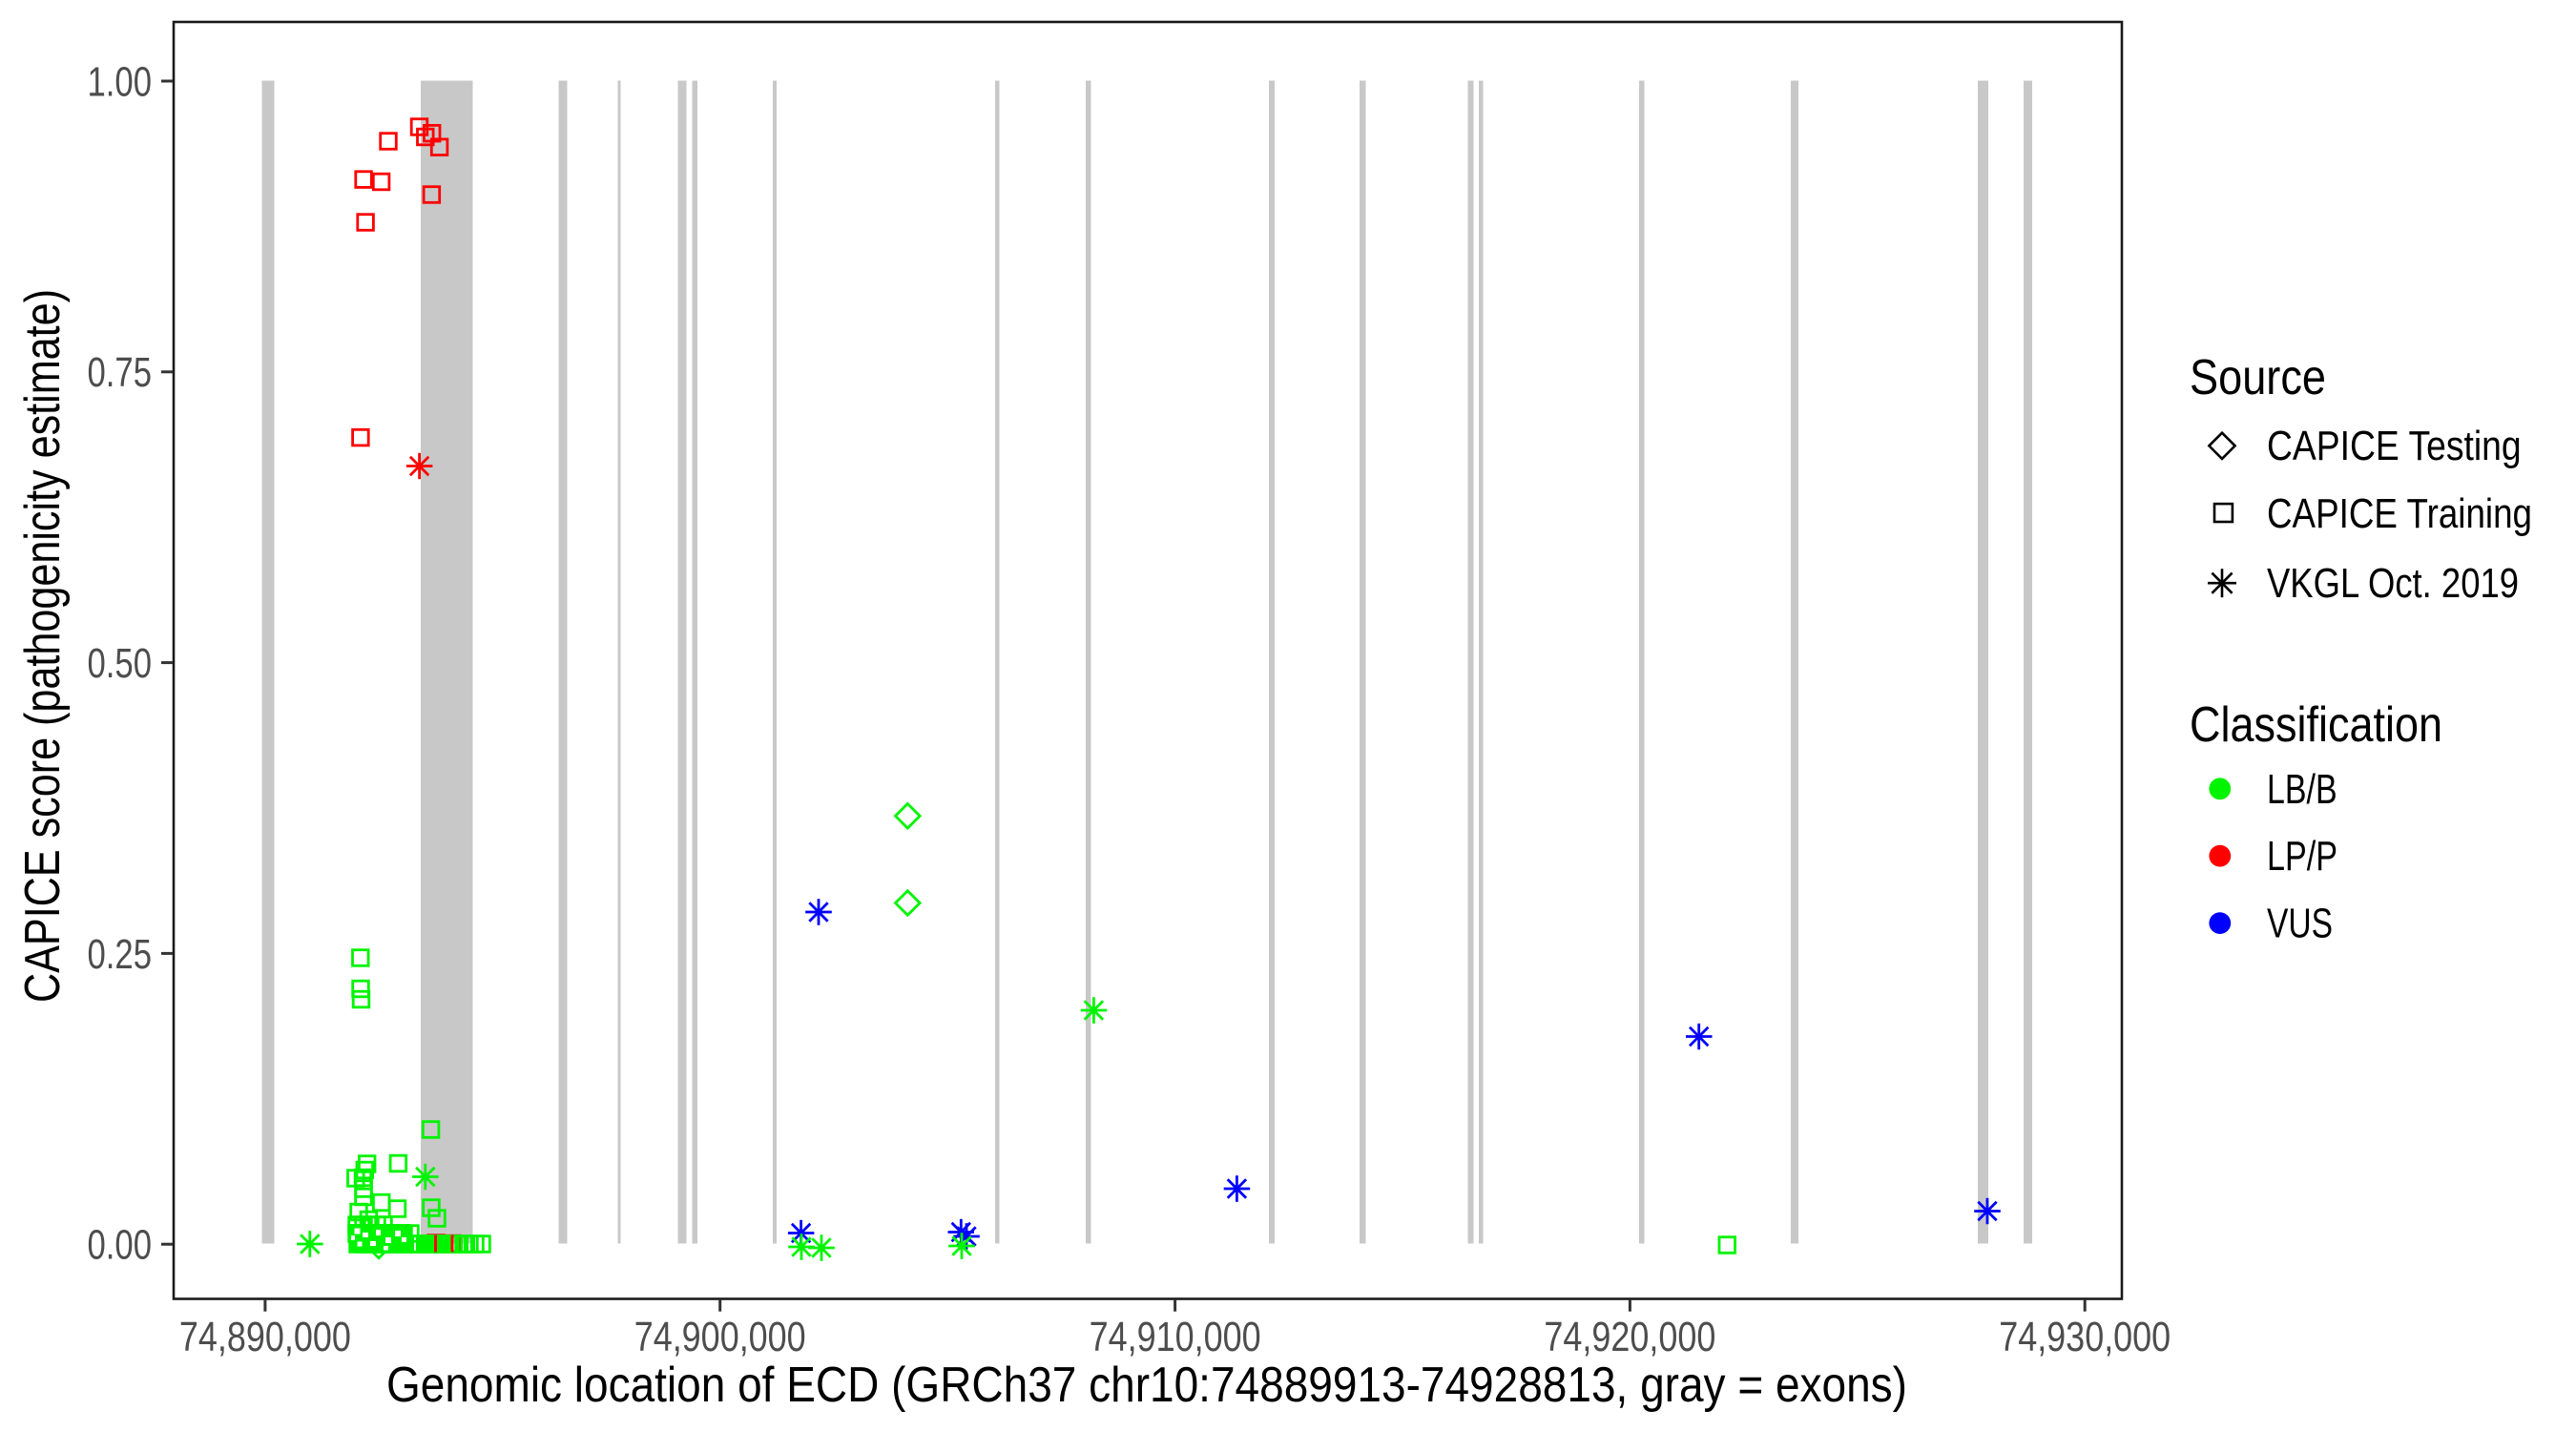 The height and width of the screenshot is (1431, 2576). I want to click on svg-text: 74,920,000, so click(1629, 1337).